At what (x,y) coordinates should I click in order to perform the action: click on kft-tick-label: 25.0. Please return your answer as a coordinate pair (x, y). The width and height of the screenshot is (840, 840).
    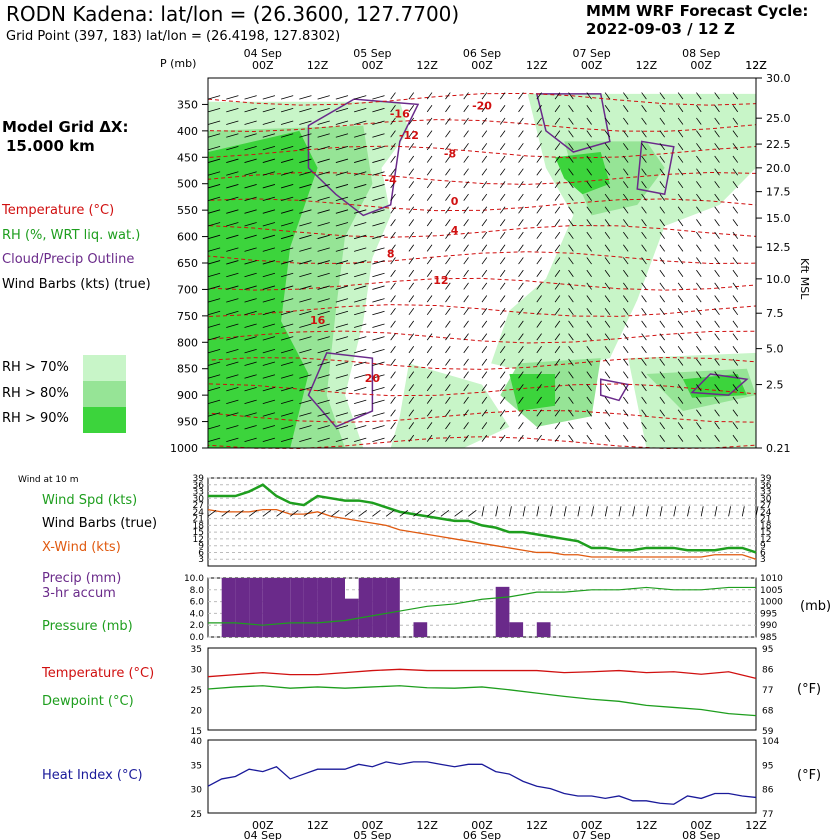
    Looking at the image, I should click on (778, 118).